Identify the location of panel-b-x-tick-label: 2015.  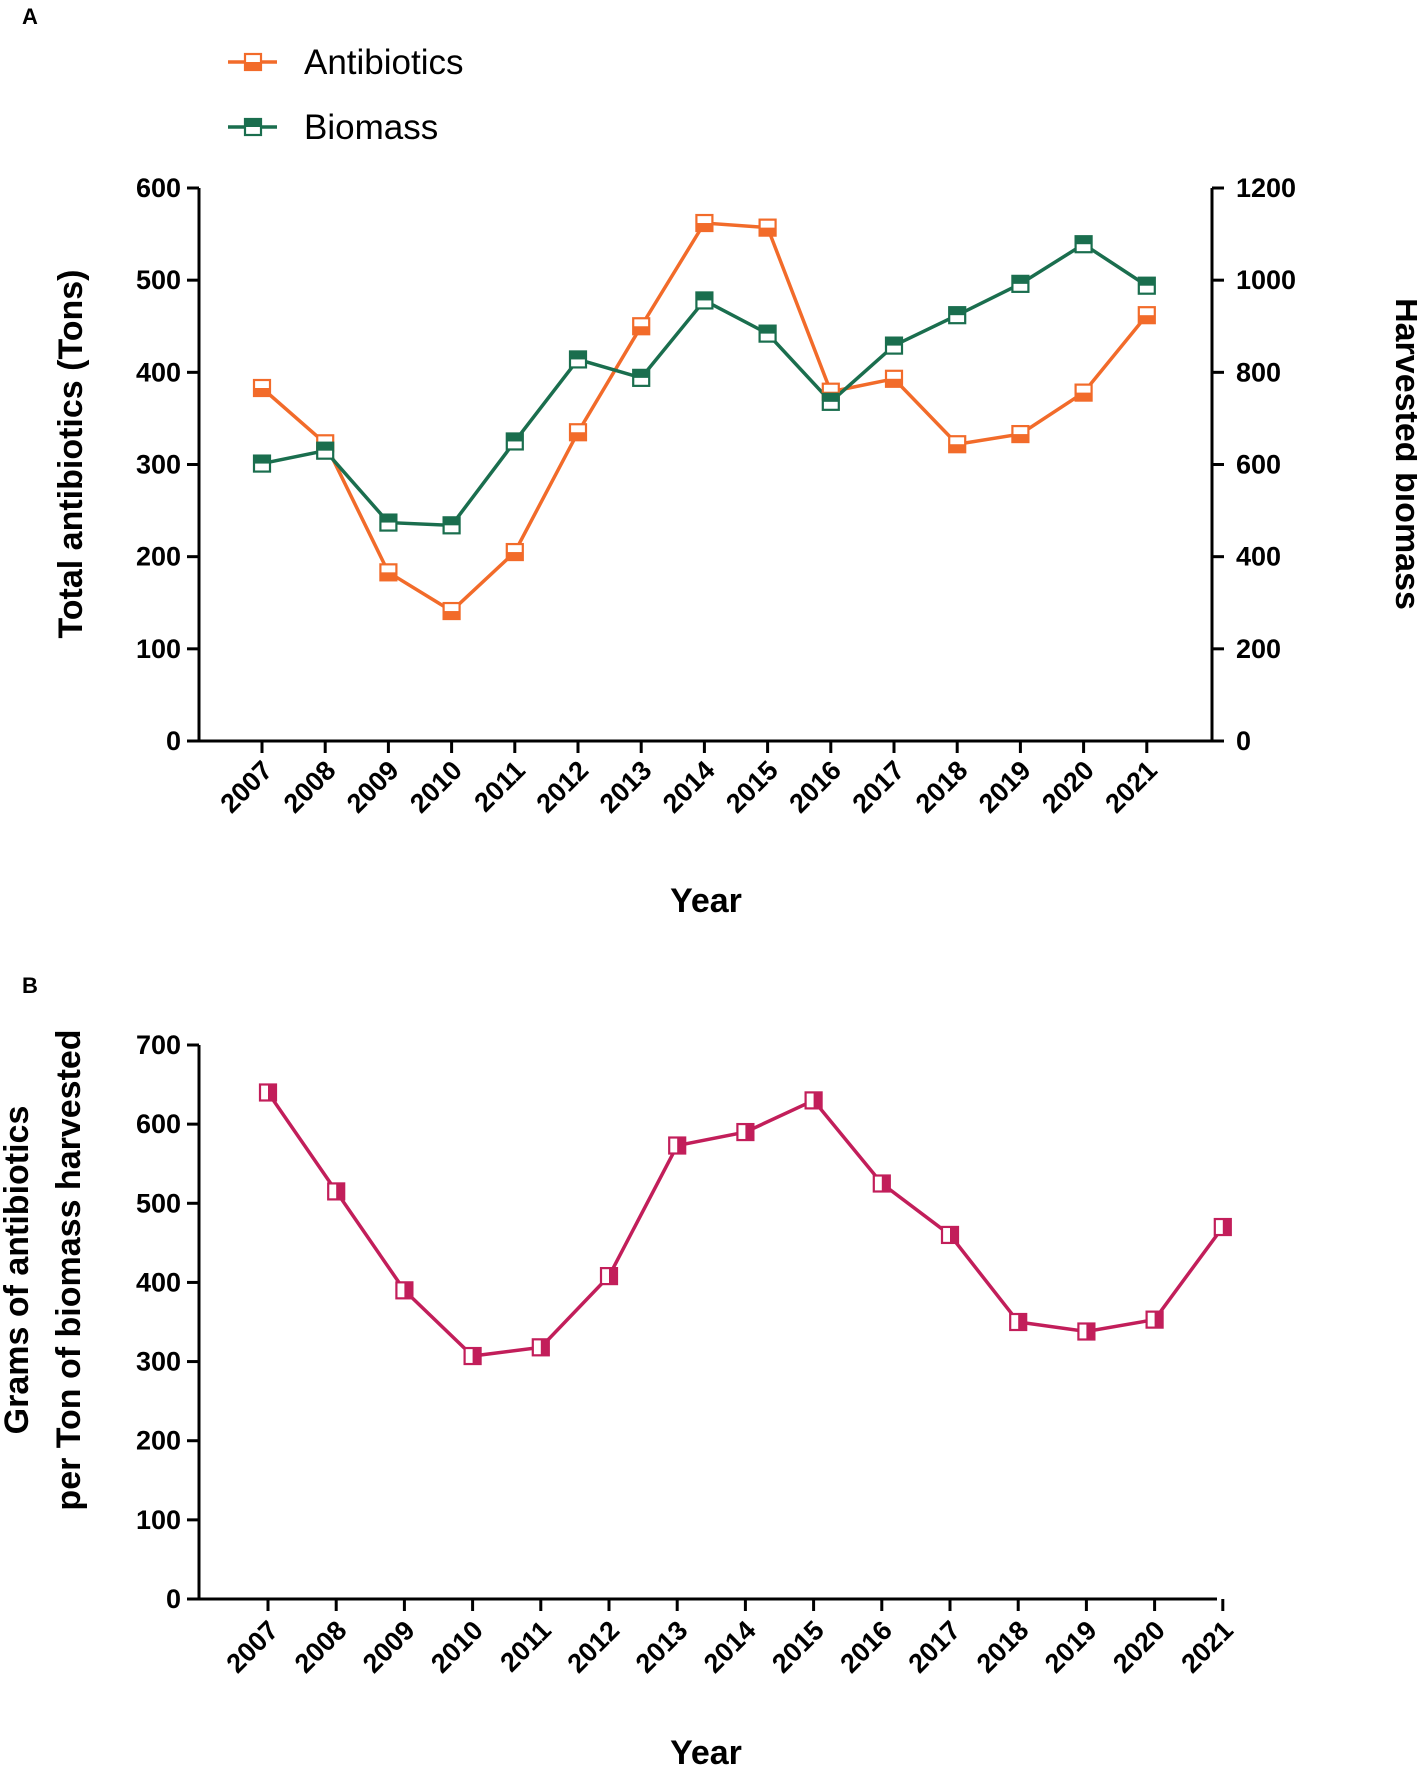
(798, 1647).